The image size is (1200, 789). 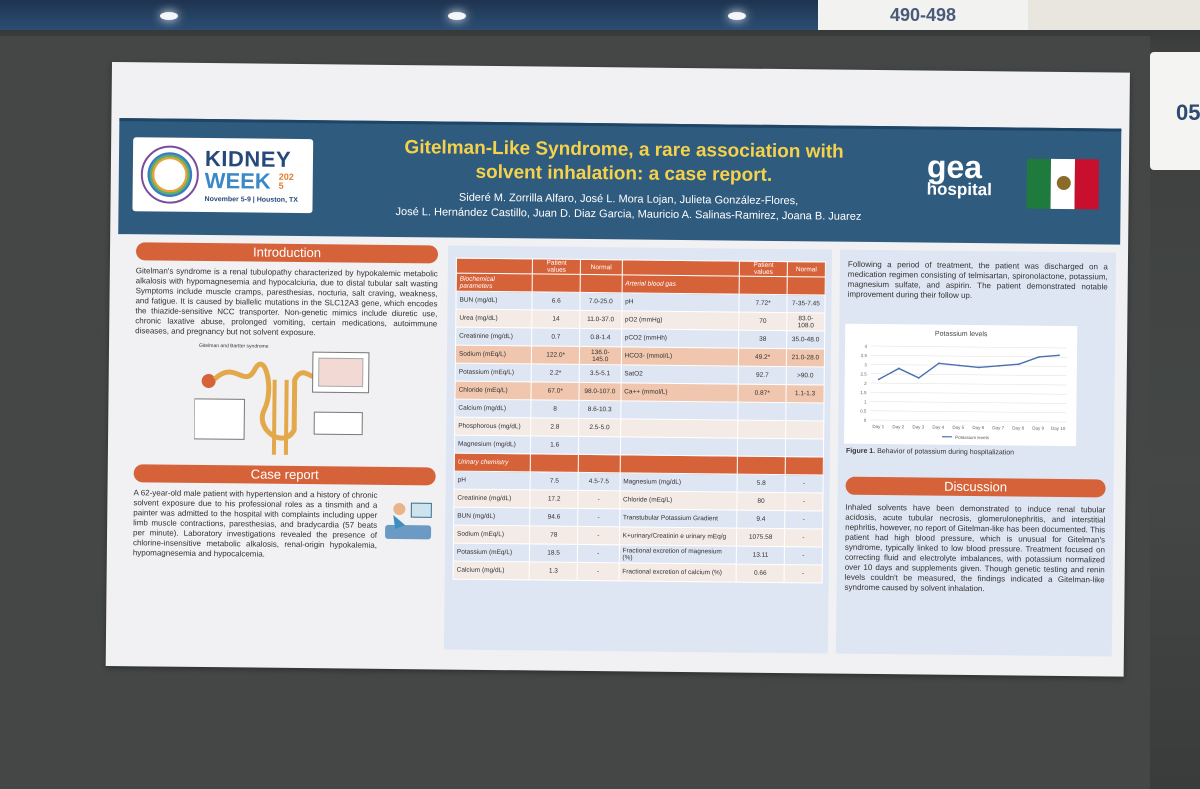 What do you see at coordinates (998, 427) in the screenshot?
I see `x-tick-label: Day 7` at bounding box center [998, 427].